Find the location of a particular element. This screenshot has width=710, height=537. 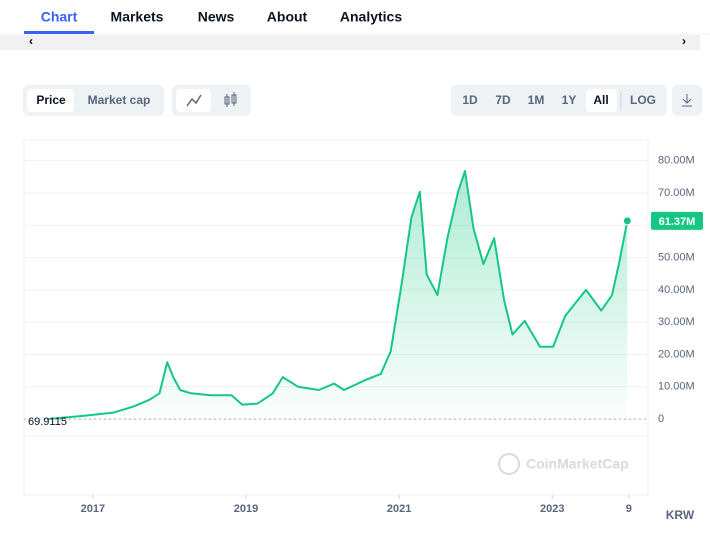

last-label: 61.37M is located at coordinates (677, 222).